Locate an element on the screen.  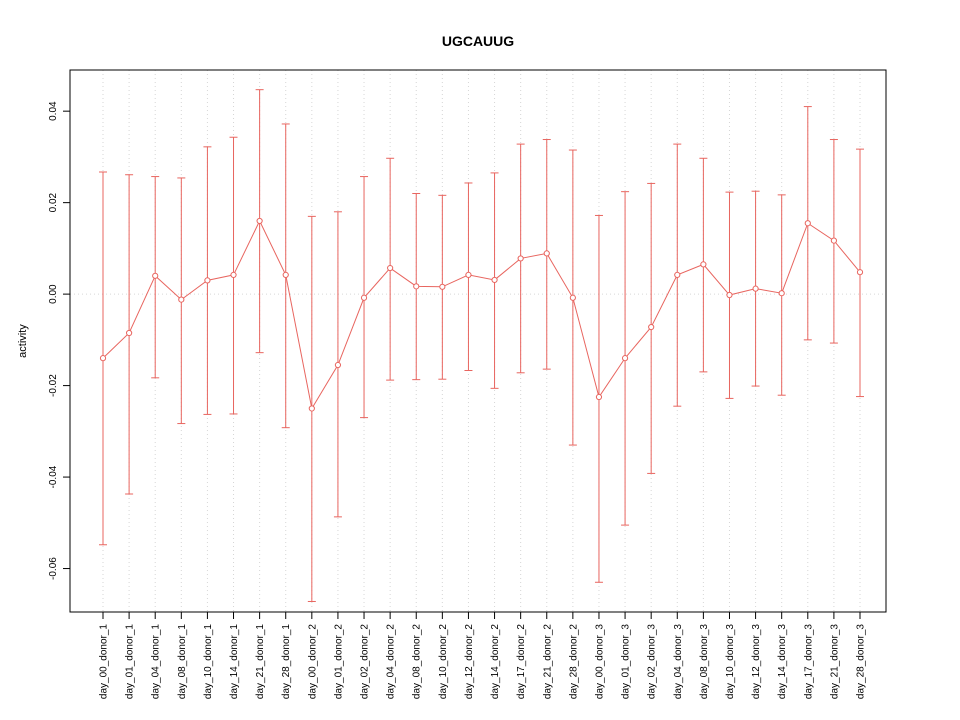
x-tick-label: day_01_donor_1 is located at coordinates (130, 662).